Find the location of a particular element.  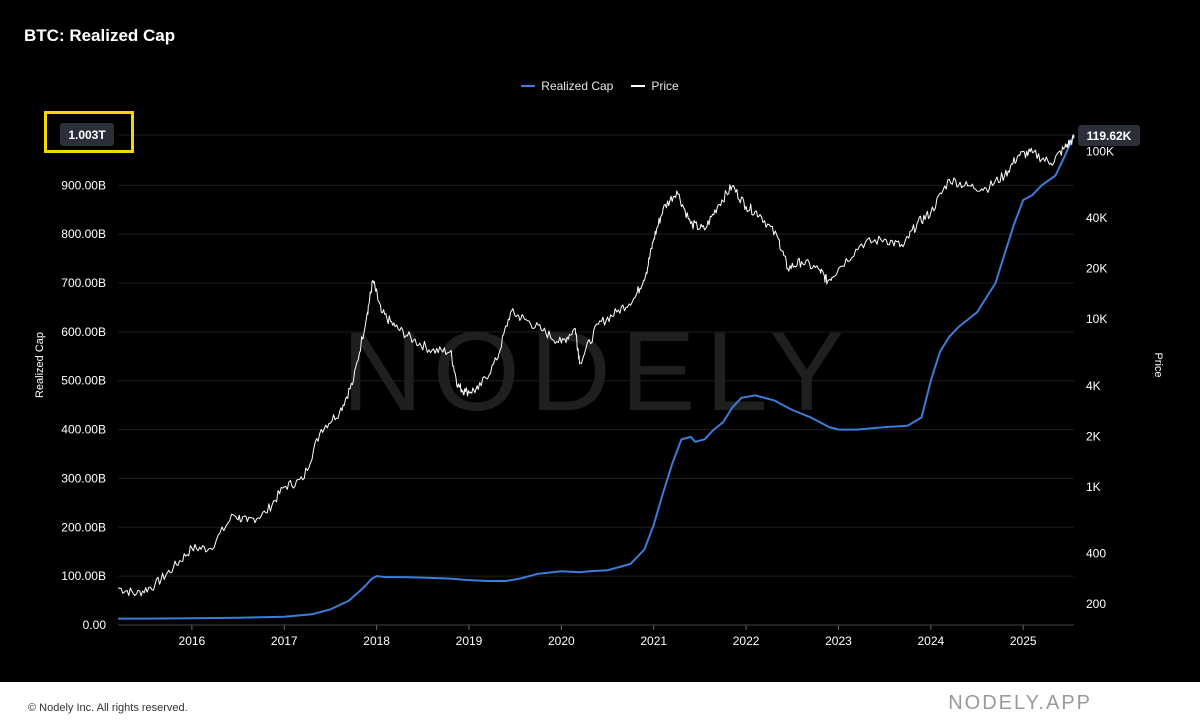

legend-label-price: Price is located at coordinates (665, 86).